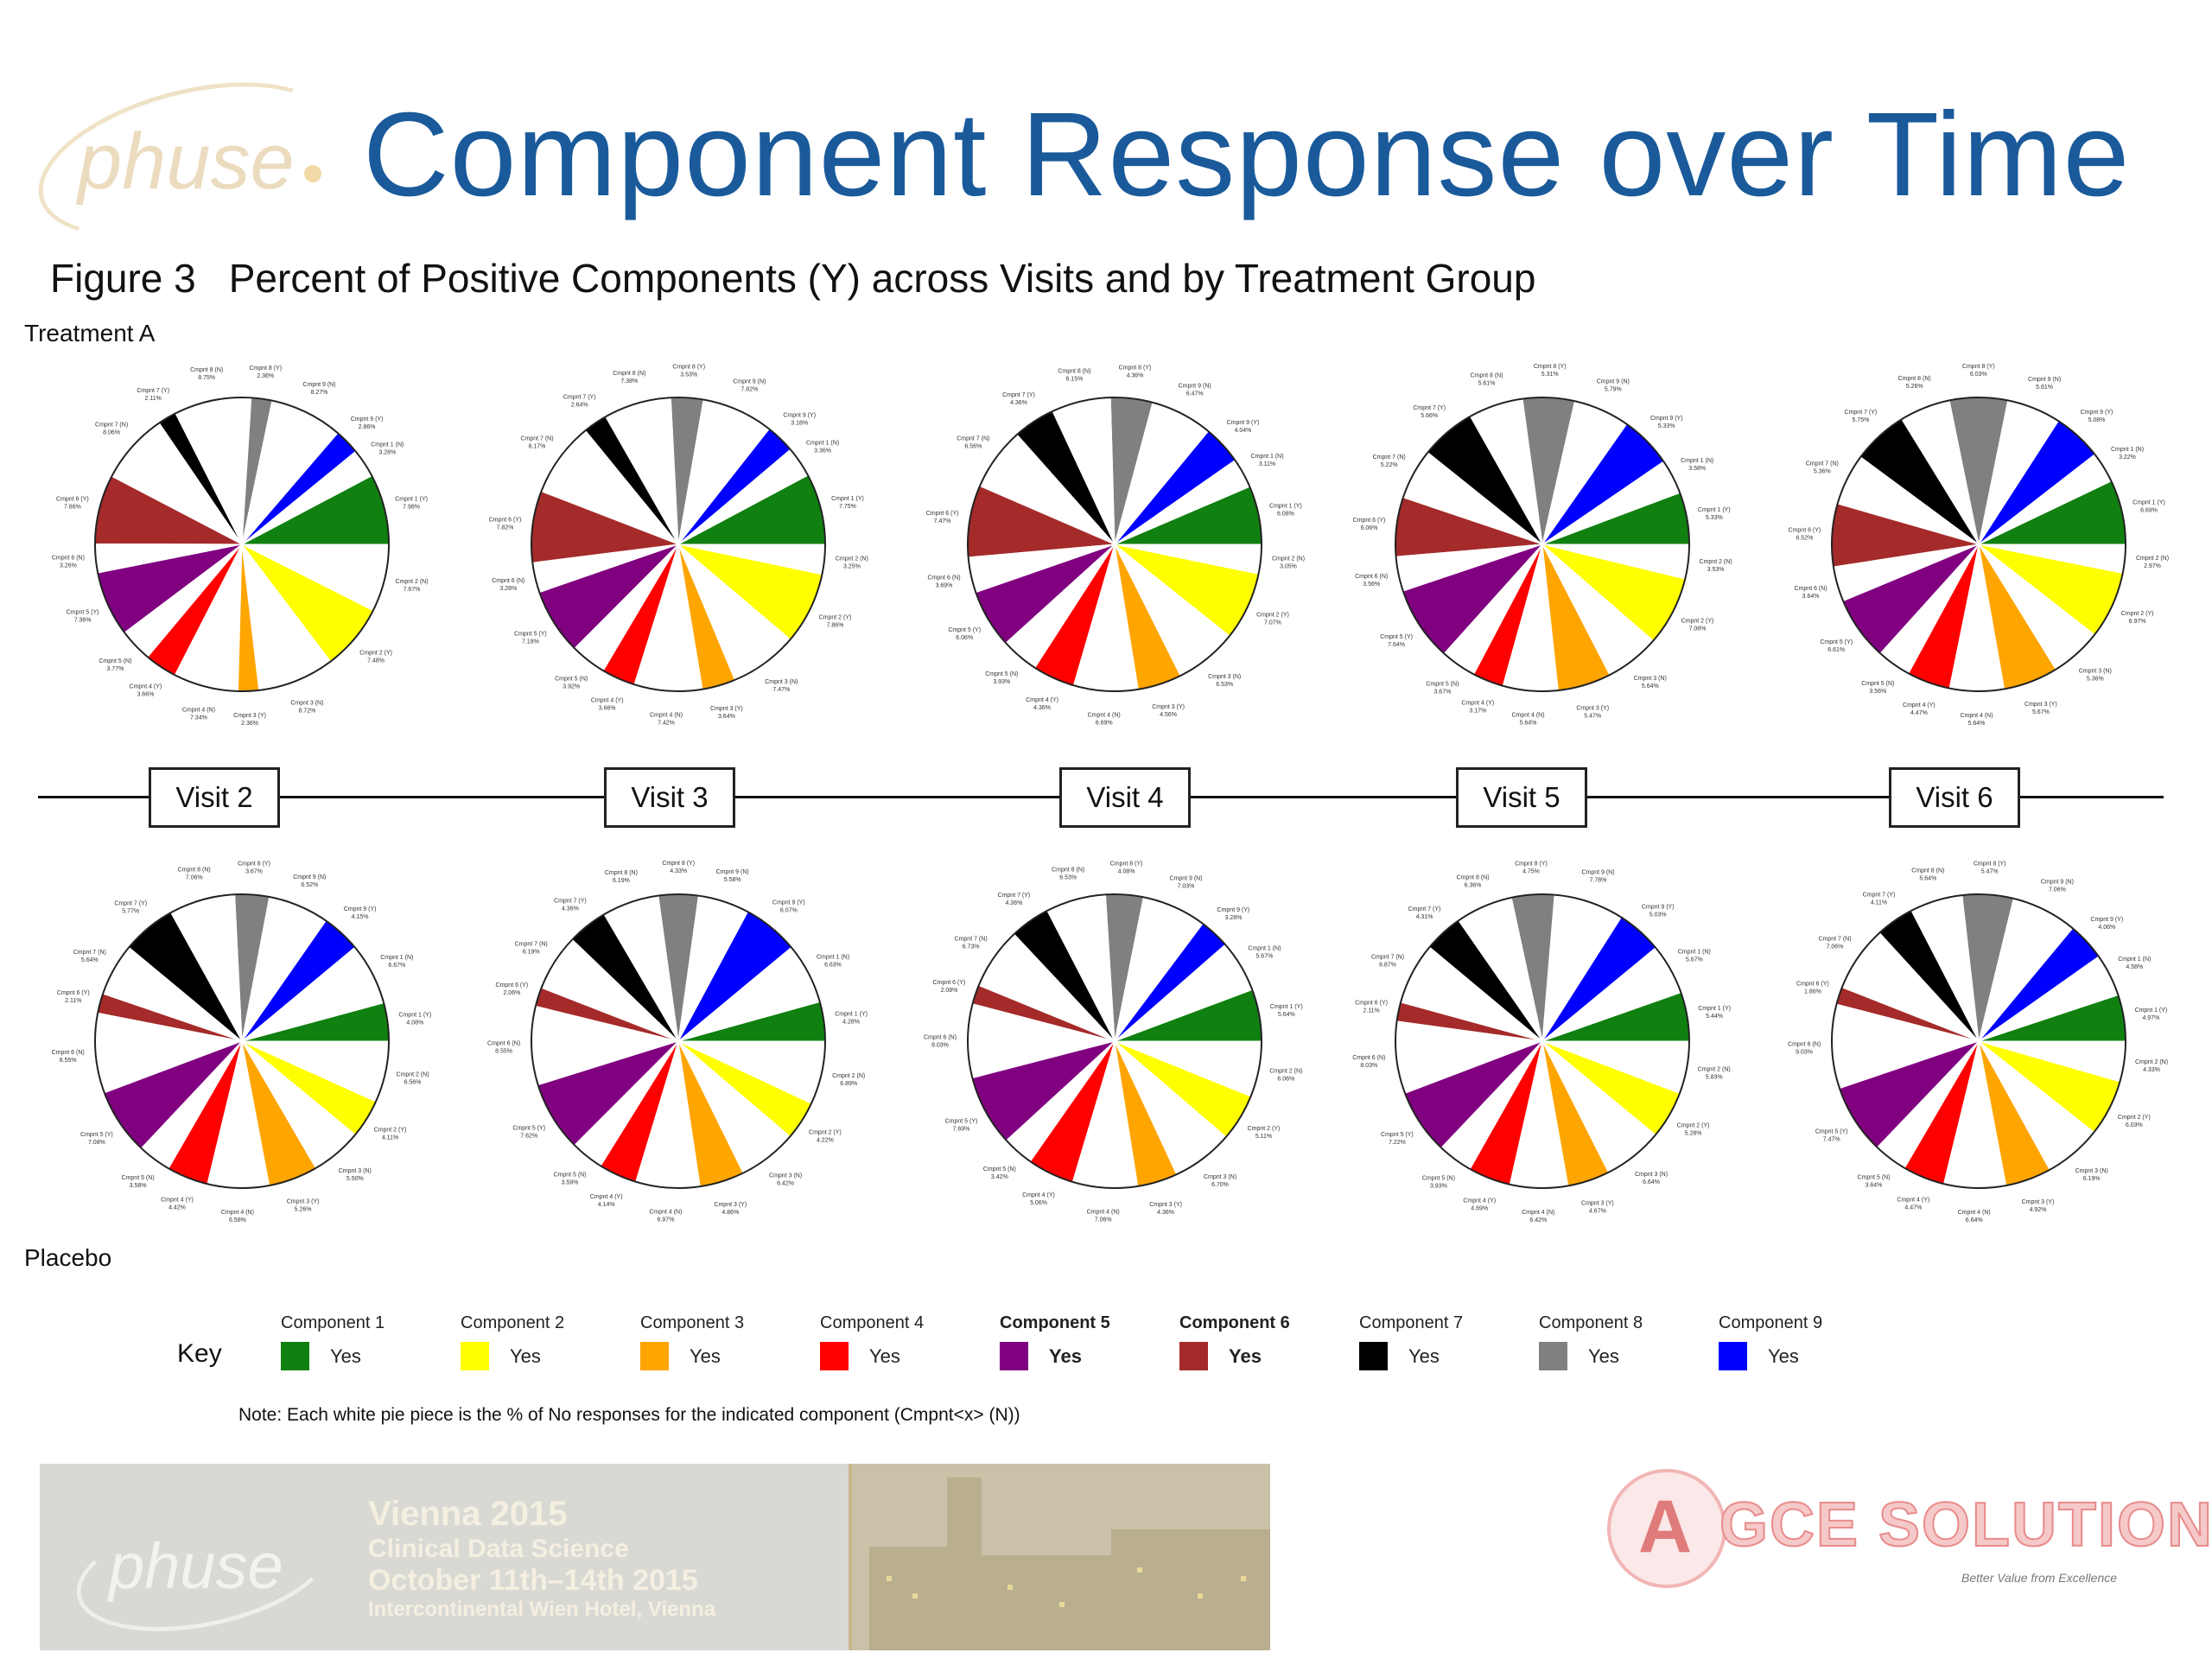 The height and width of the screenshot is (1659, 2212). Describe the element at coordinates (665, 1220) in the screenshot. I see `slice-value-label: 6.97%` at that location.